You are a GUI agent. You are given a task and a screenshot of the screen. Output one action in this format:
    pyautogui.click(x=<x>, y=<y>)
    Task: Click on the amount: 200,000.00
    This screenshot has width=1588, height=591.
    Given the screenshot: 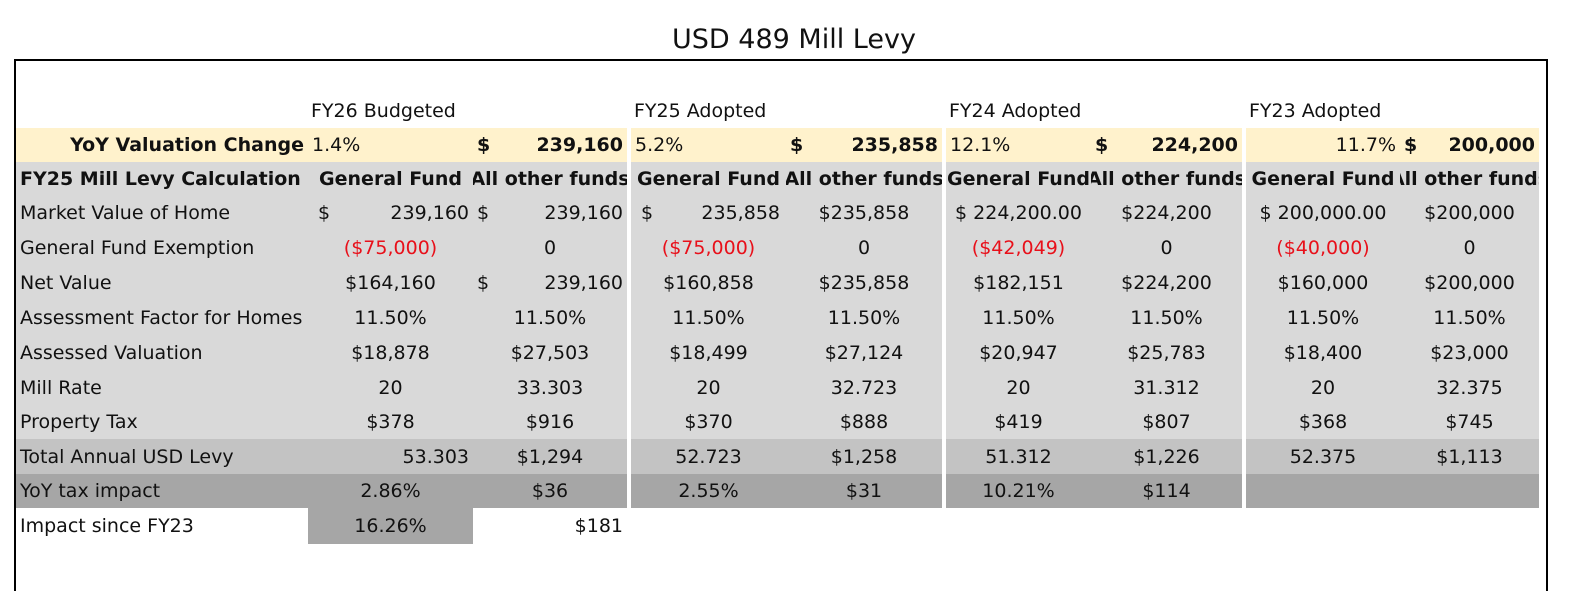 What is the action you would take?
    pyautogui.click(x=1332, y=213)
    